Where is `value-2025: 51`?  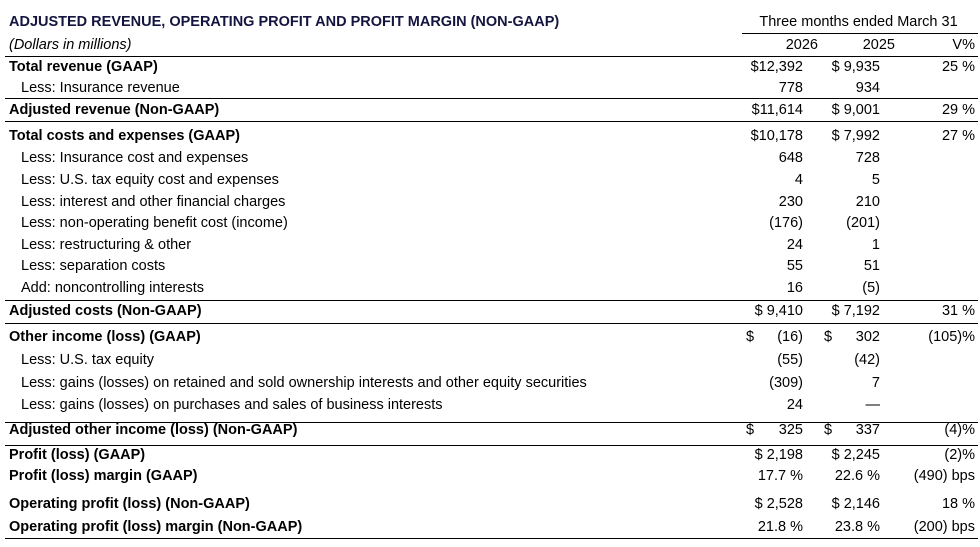 value-2025: 51 is located at coordinates (871, 266).